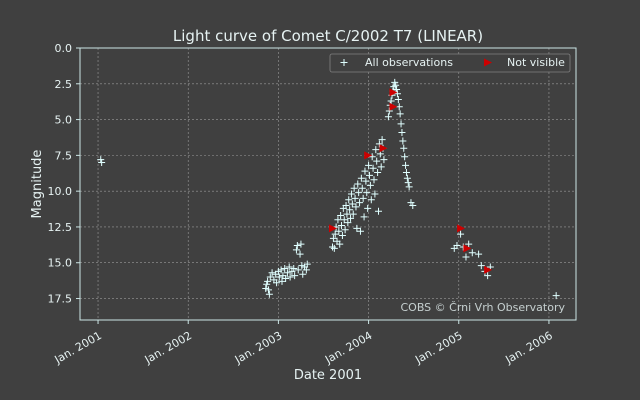 Image resolution: width=640 pixels, height=400 pixels. What do you see at coordinates (64, 120) in the screenshot?
I see `y-tick-label: 5.0` at bounding box center [64, 120].